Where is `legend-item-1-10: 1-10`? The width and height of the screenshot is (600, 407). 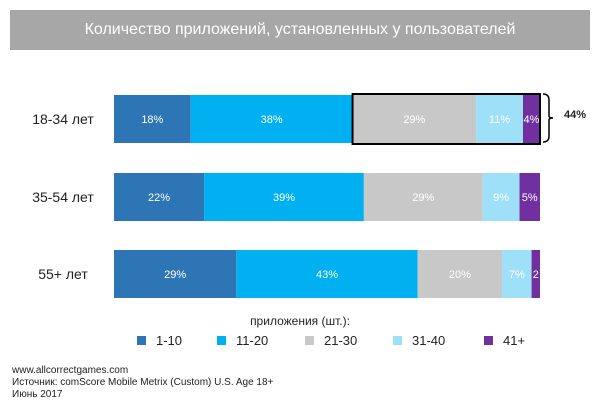 legend-item-1-10: 1-10 is located at coordinates (159, 340).